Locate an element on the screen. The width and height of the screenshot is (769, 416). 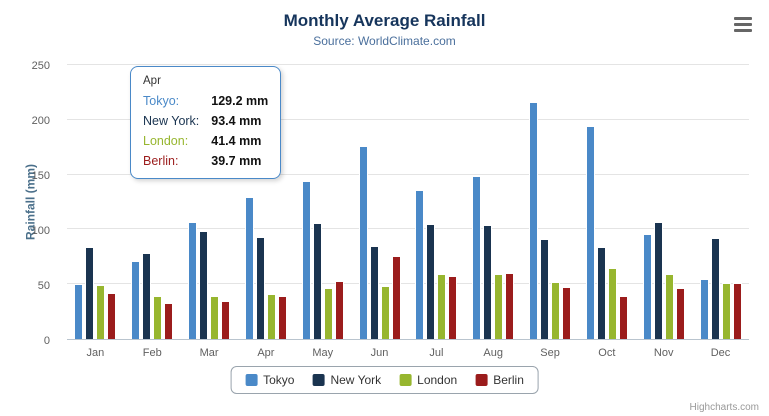
bar-tokyo-sep is located at coordinates (534, 220).